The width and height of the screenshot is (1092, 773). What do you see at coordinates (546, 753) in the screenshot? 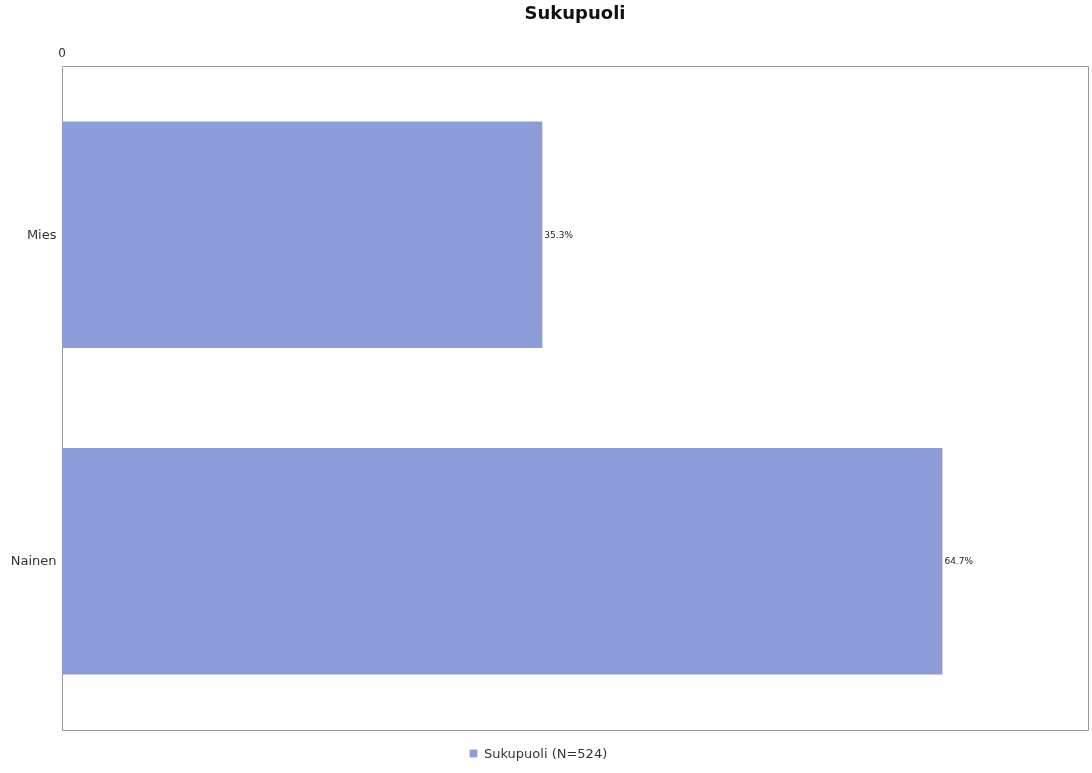
I see `legend-label: Sukupuoli (N=524)` at bounding box center [546, 753].